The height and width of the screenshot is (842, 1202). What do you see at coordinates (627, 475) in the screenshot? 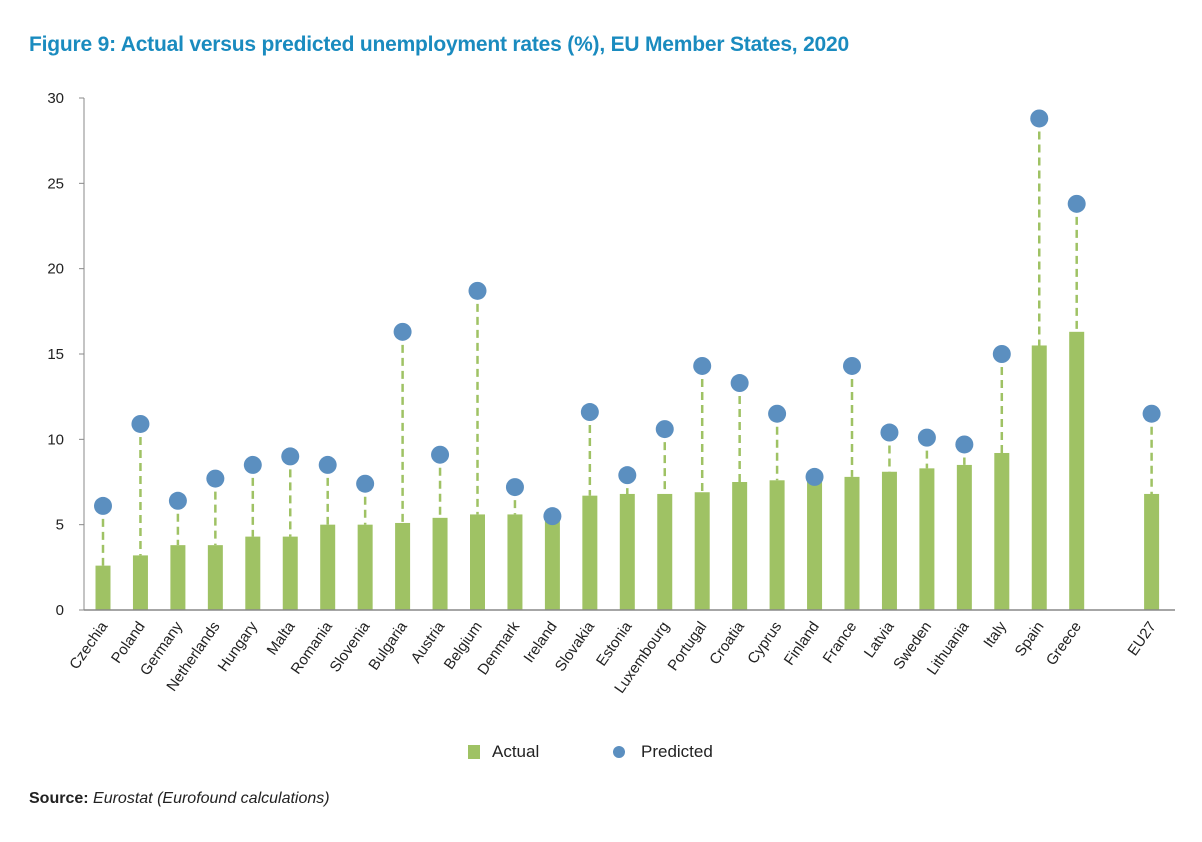
I see `dot-predicted-estonia` at bounding box center [627, 475].